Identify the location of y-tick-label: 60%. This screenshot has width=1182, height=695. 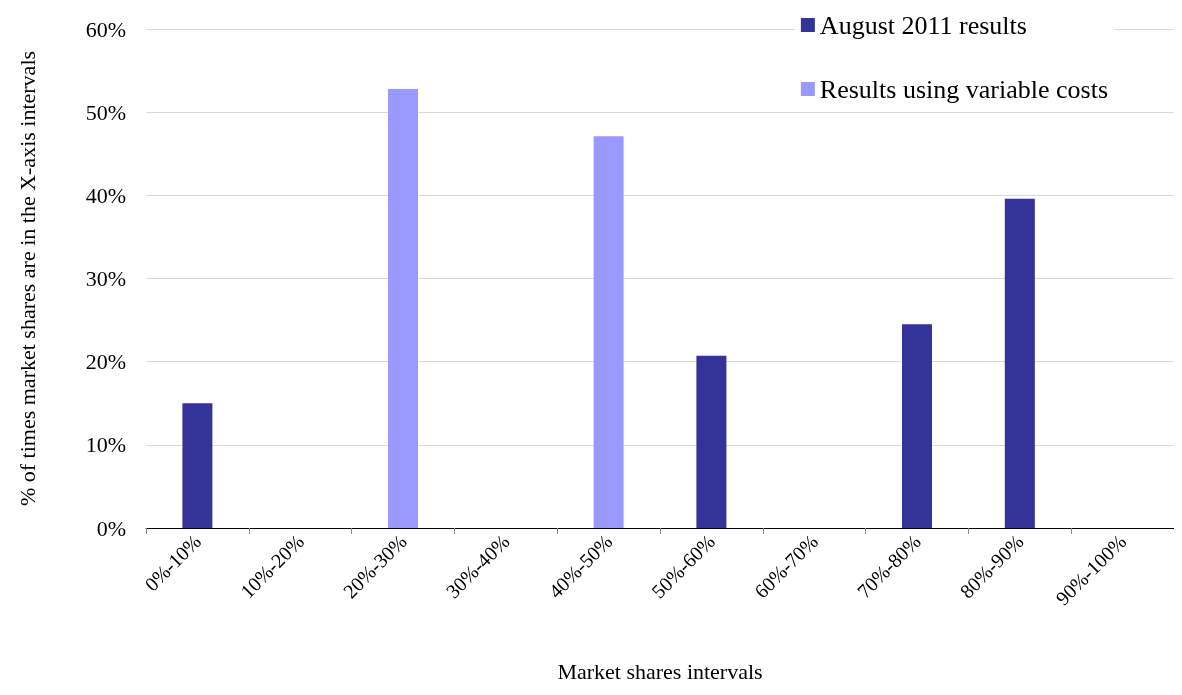
(105, 29).